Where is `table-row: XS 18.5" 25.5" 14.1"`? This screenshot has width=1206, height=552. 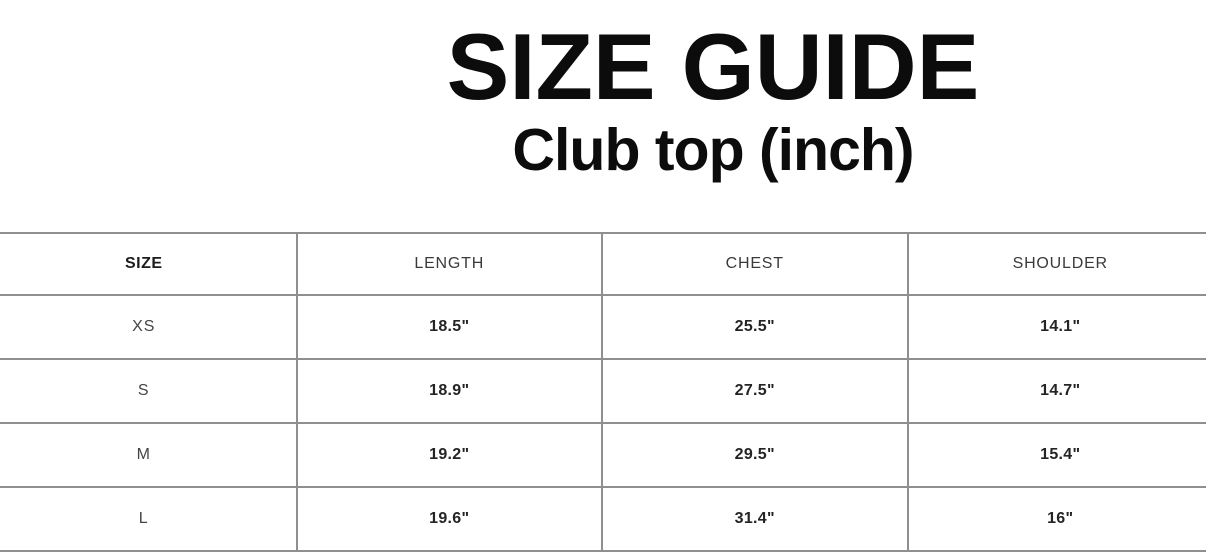 table-row: XS 18.5" 25.5" 14.1" is located at coordinates (603, 327).